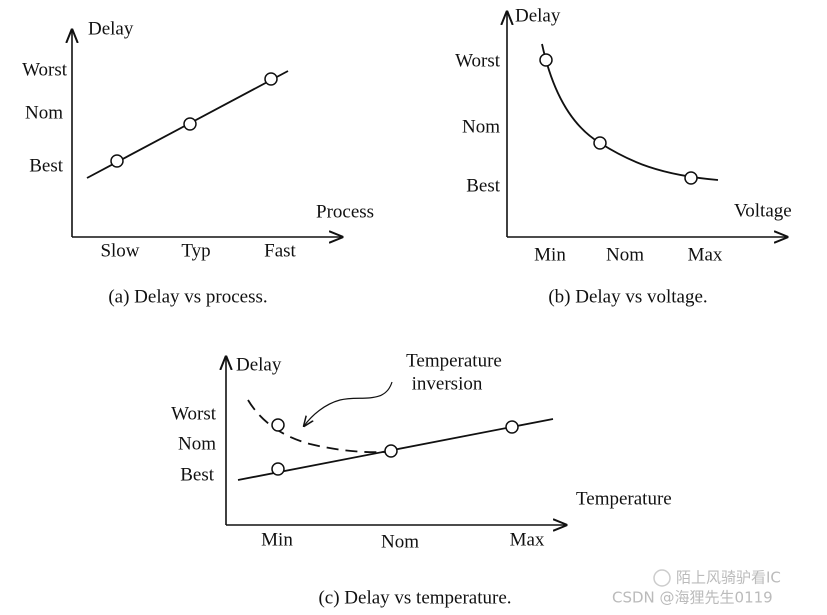  What do you see at coordinates (630, 112) in the screenshot?
I see `curve` at bounding box center [630, 112].